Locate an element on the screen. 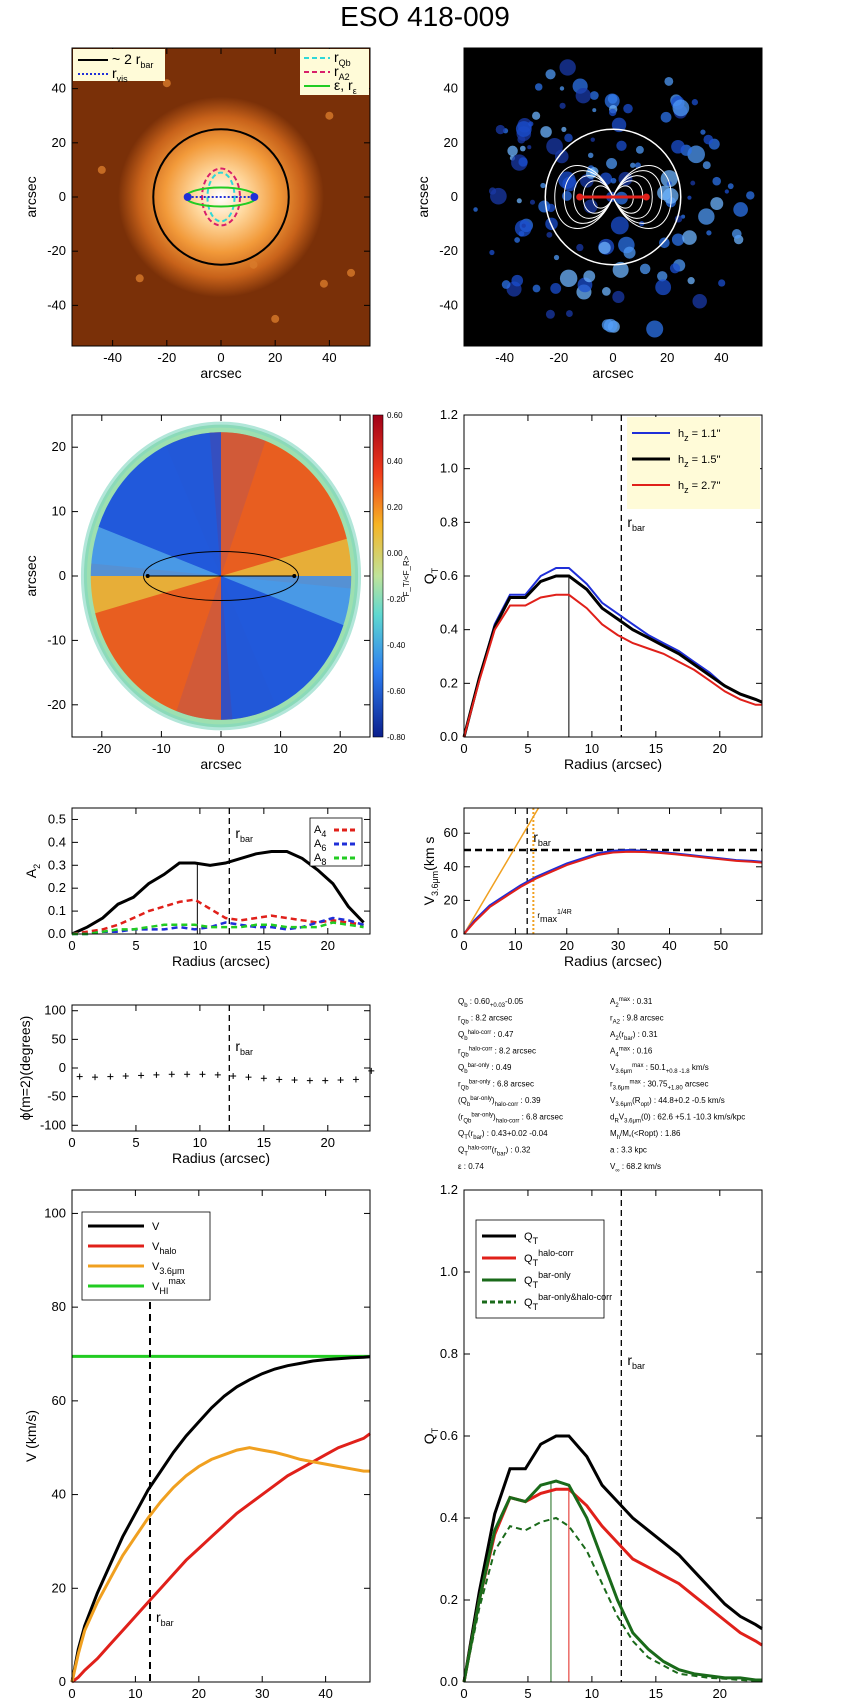  parameter-row-part: +0.2 -0.5 km/s is located at coordinates (699, 1100).